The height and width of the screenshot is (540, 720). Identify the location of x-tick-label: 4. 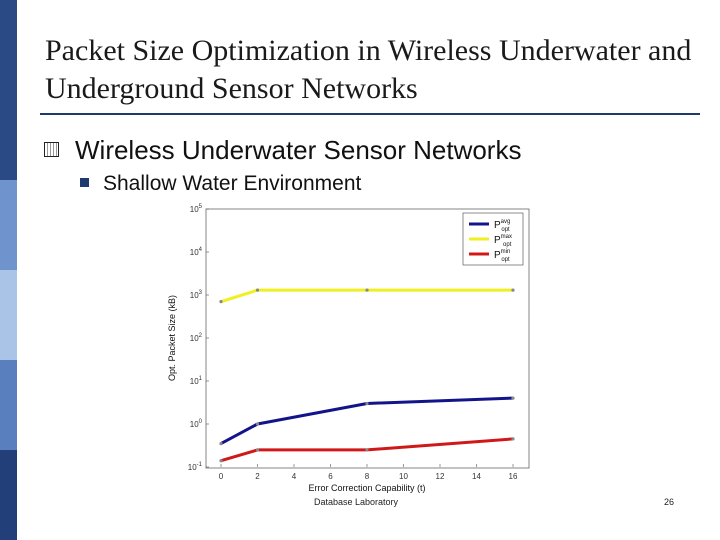
(294, 476).